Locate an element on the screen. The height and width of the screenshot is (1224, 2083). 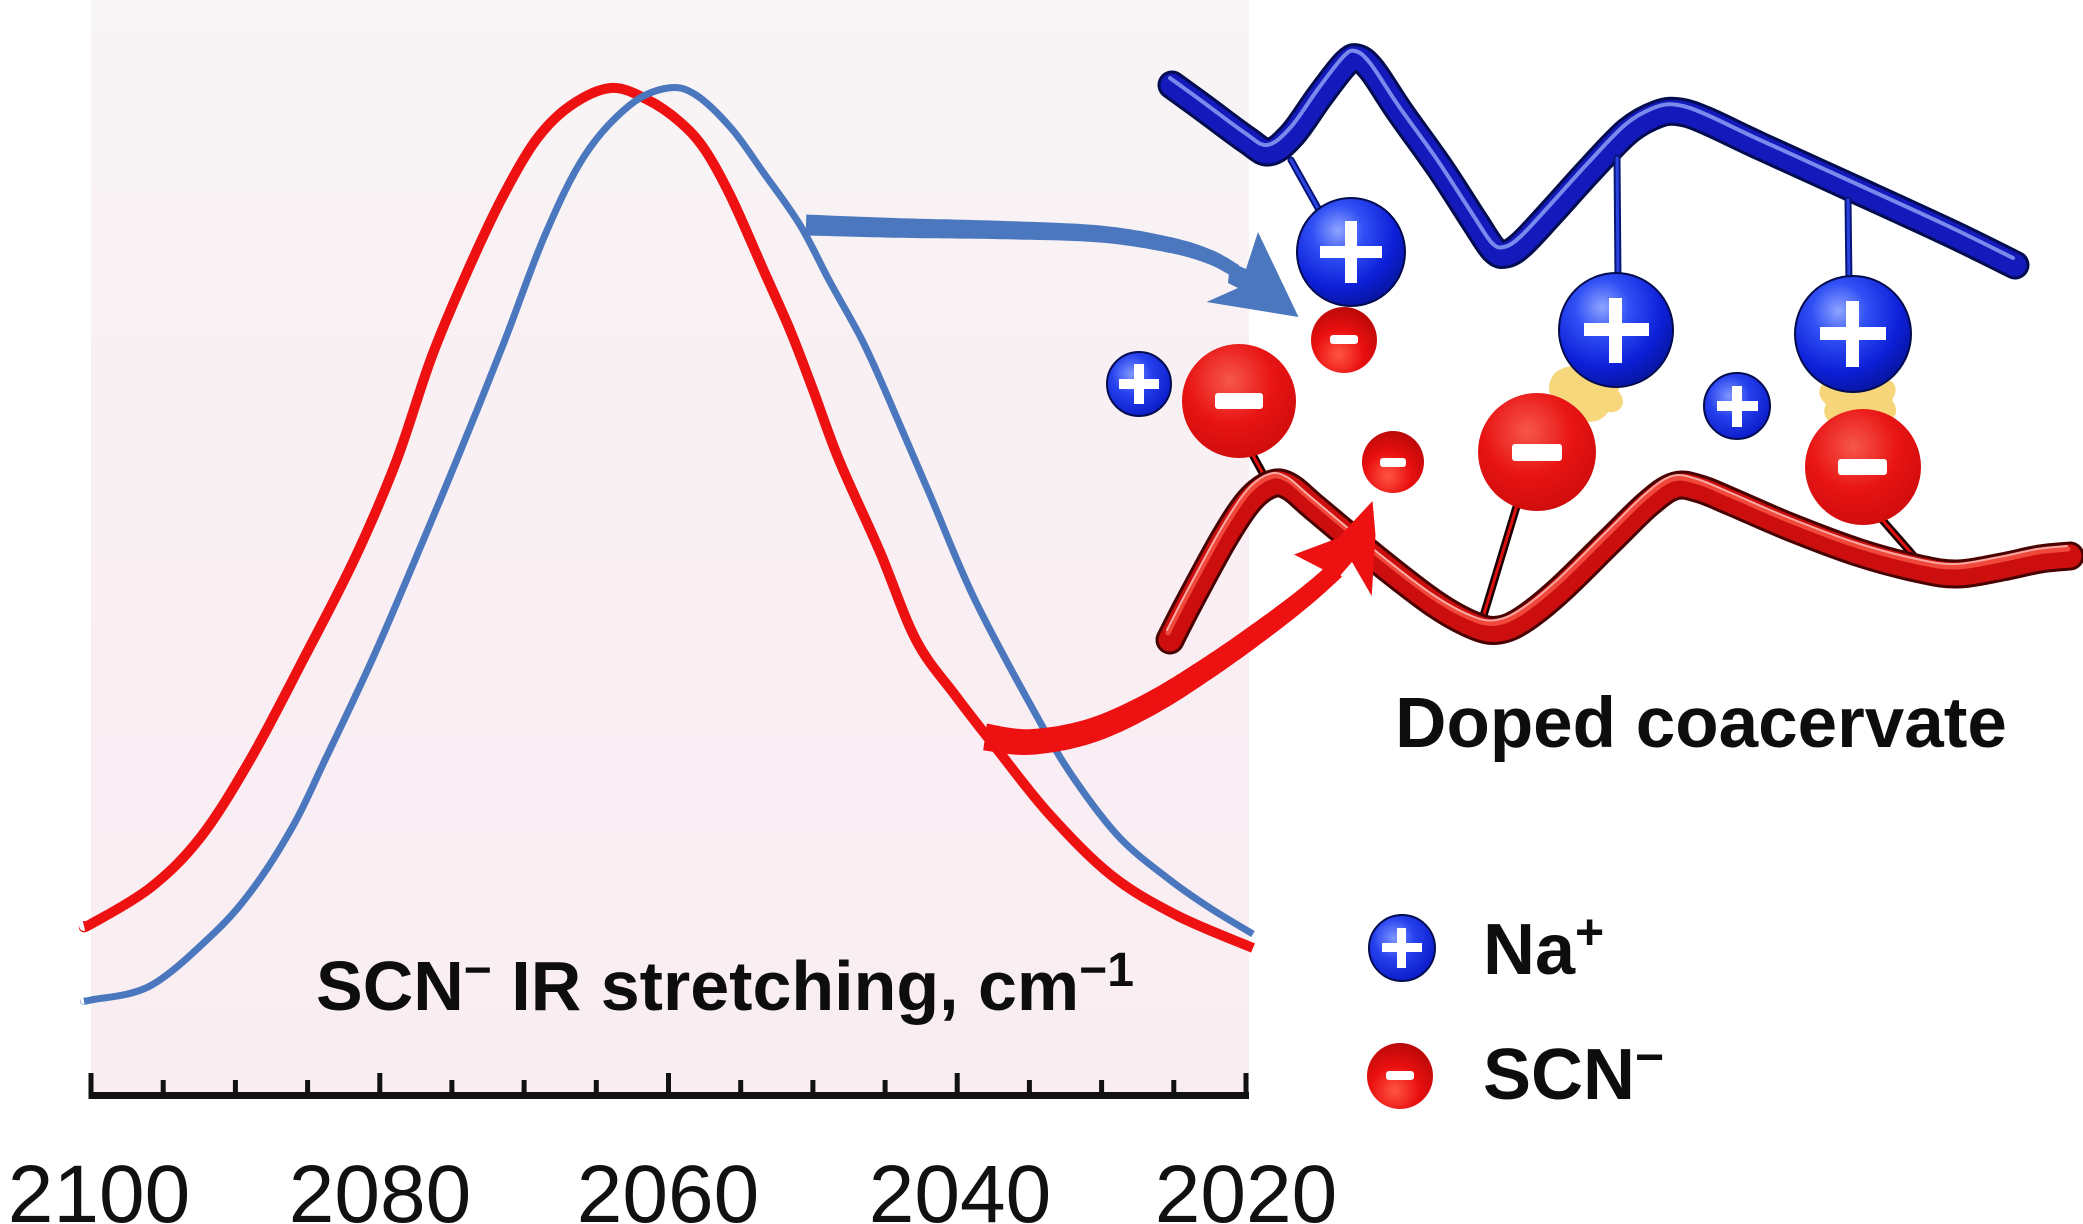
svg-text: SCN− is located at coordinates (1573, 1072).